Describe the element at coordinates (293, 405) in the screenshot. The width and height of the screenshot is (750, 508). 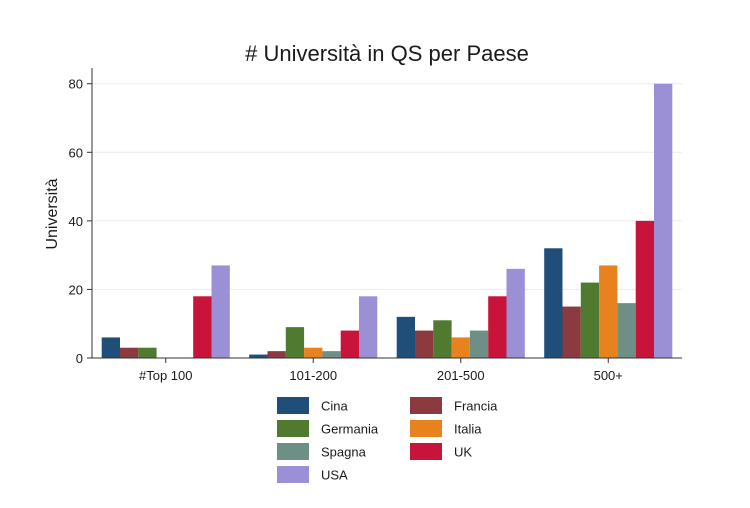
I see `legend-swatch-cina` at that location.